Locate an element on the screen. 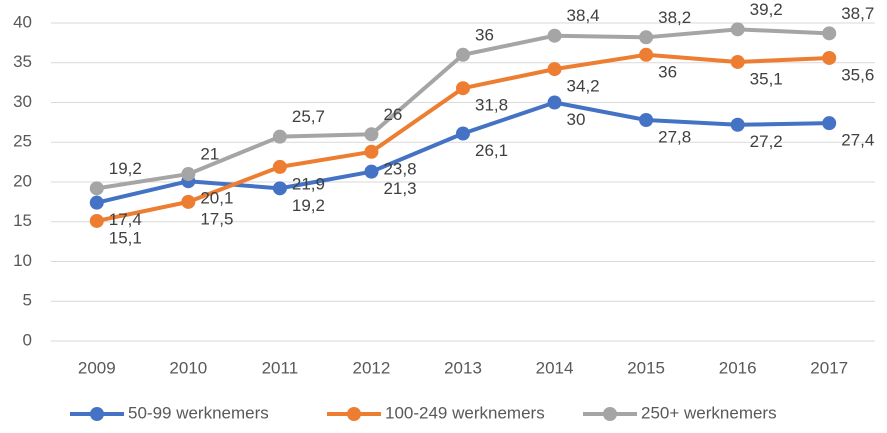 The image size is (887, 433). x-tick-label: 2015 is located at coordinates (646, 367).